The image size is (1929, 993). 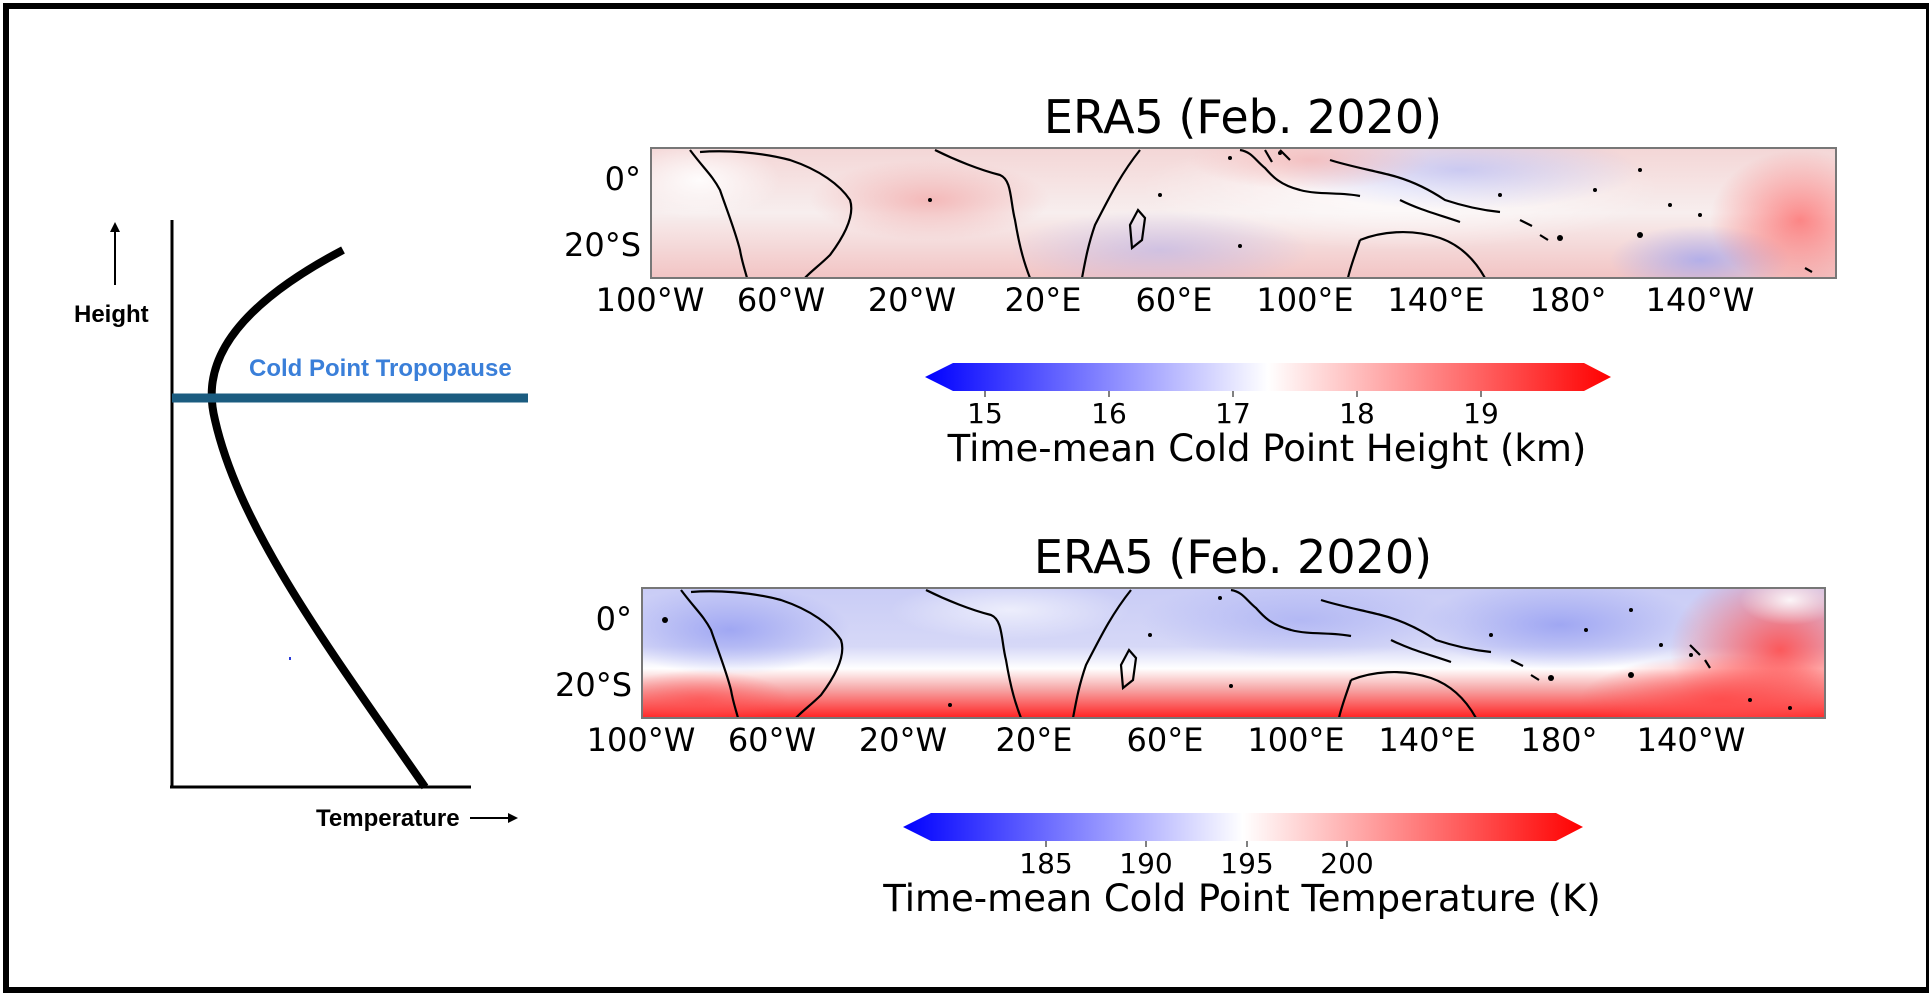 What do you see at coordinates (1233, 413) in the screenshot?
I see `colorbar-tick-label: 17` at bounding box center [1233, 413].